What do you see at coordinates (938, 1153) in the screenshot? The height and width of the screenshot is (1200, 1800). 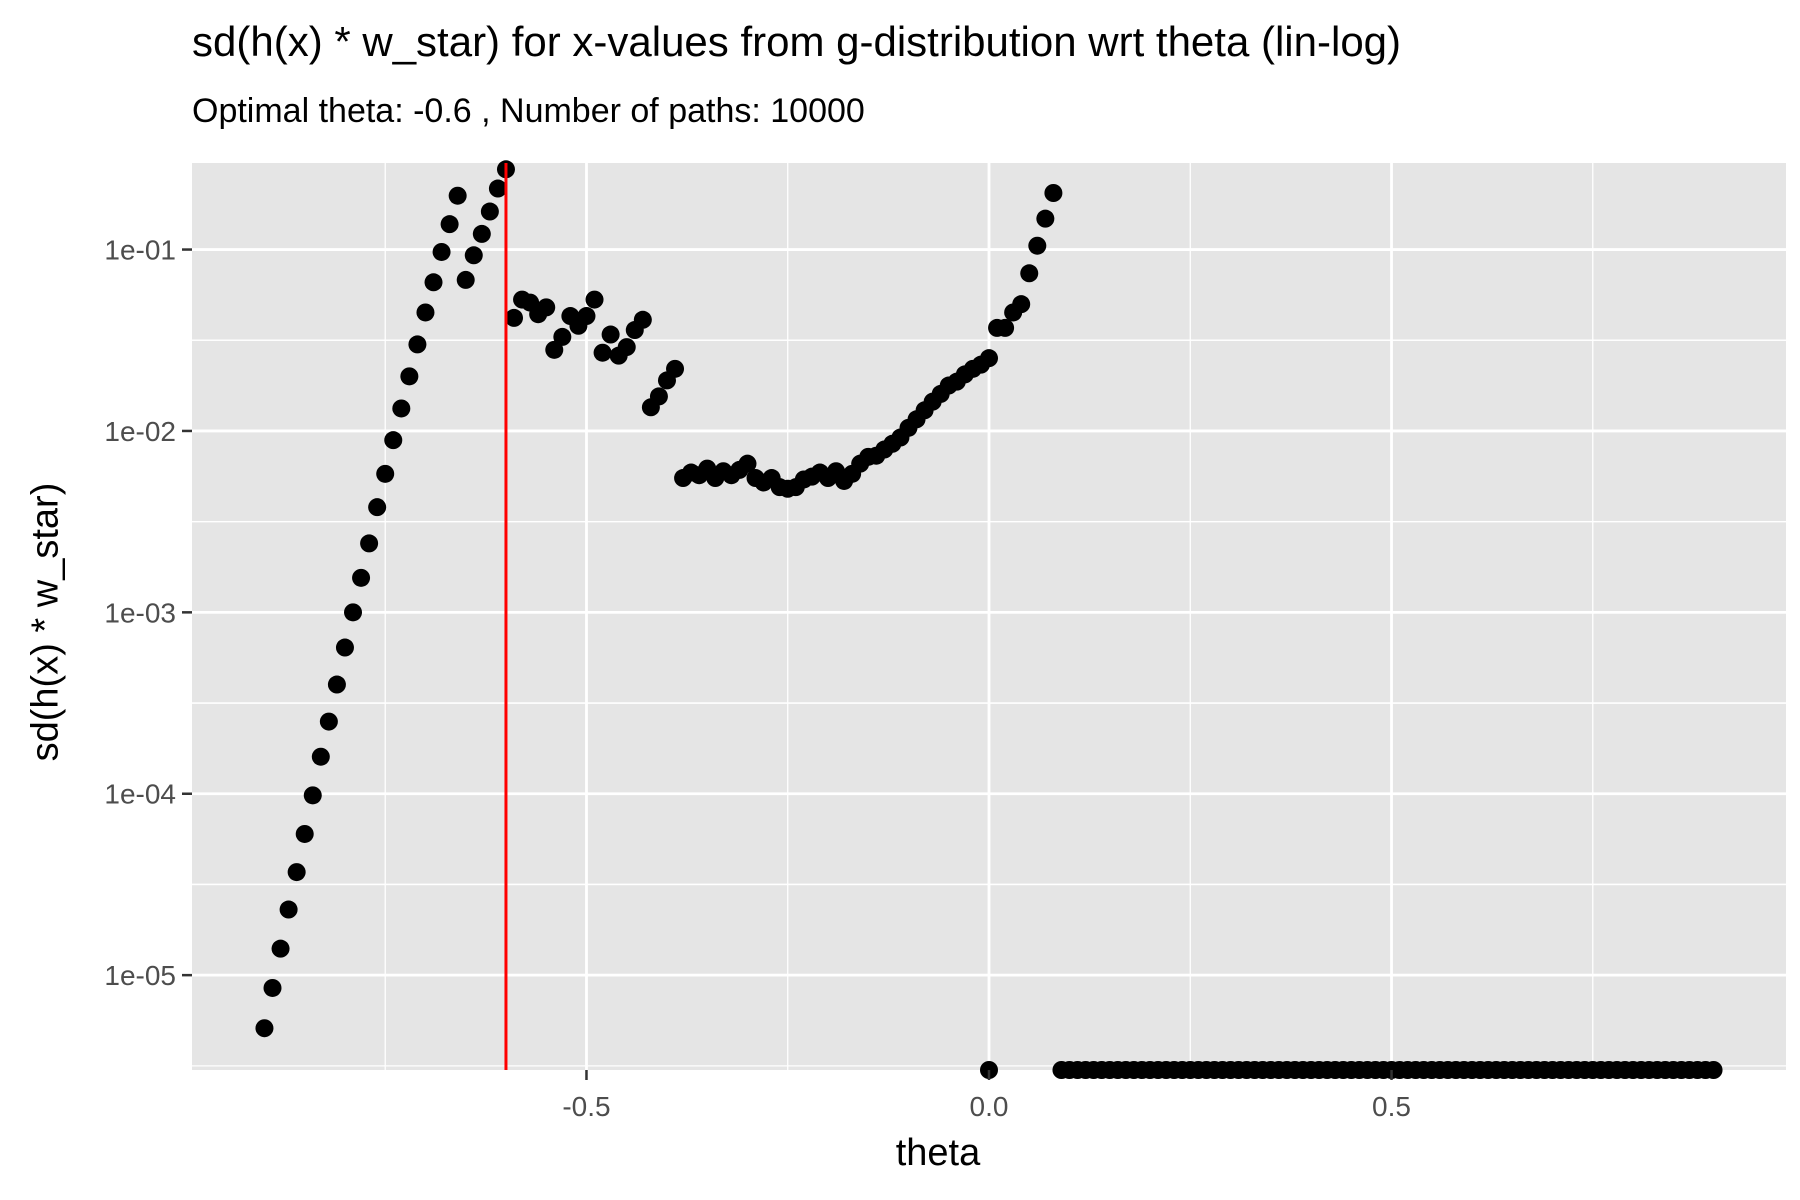 I see `x-axis-label: theta` at bounding box center [938, 1153].